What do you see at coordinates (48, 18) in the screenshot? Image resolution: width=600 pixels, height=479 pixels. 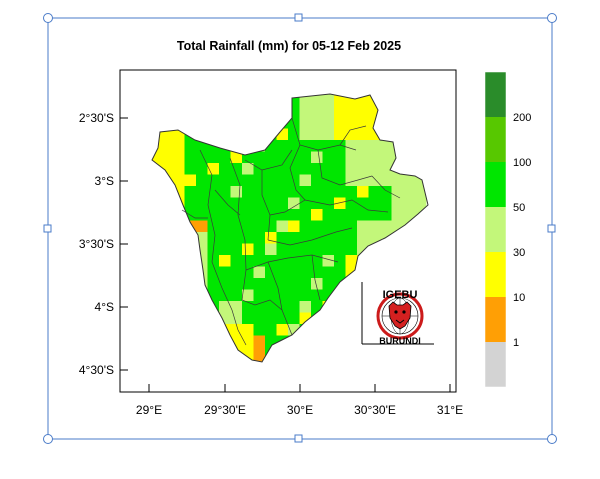 I see `resize-handle-top-left` at bounding box center [48, 18].